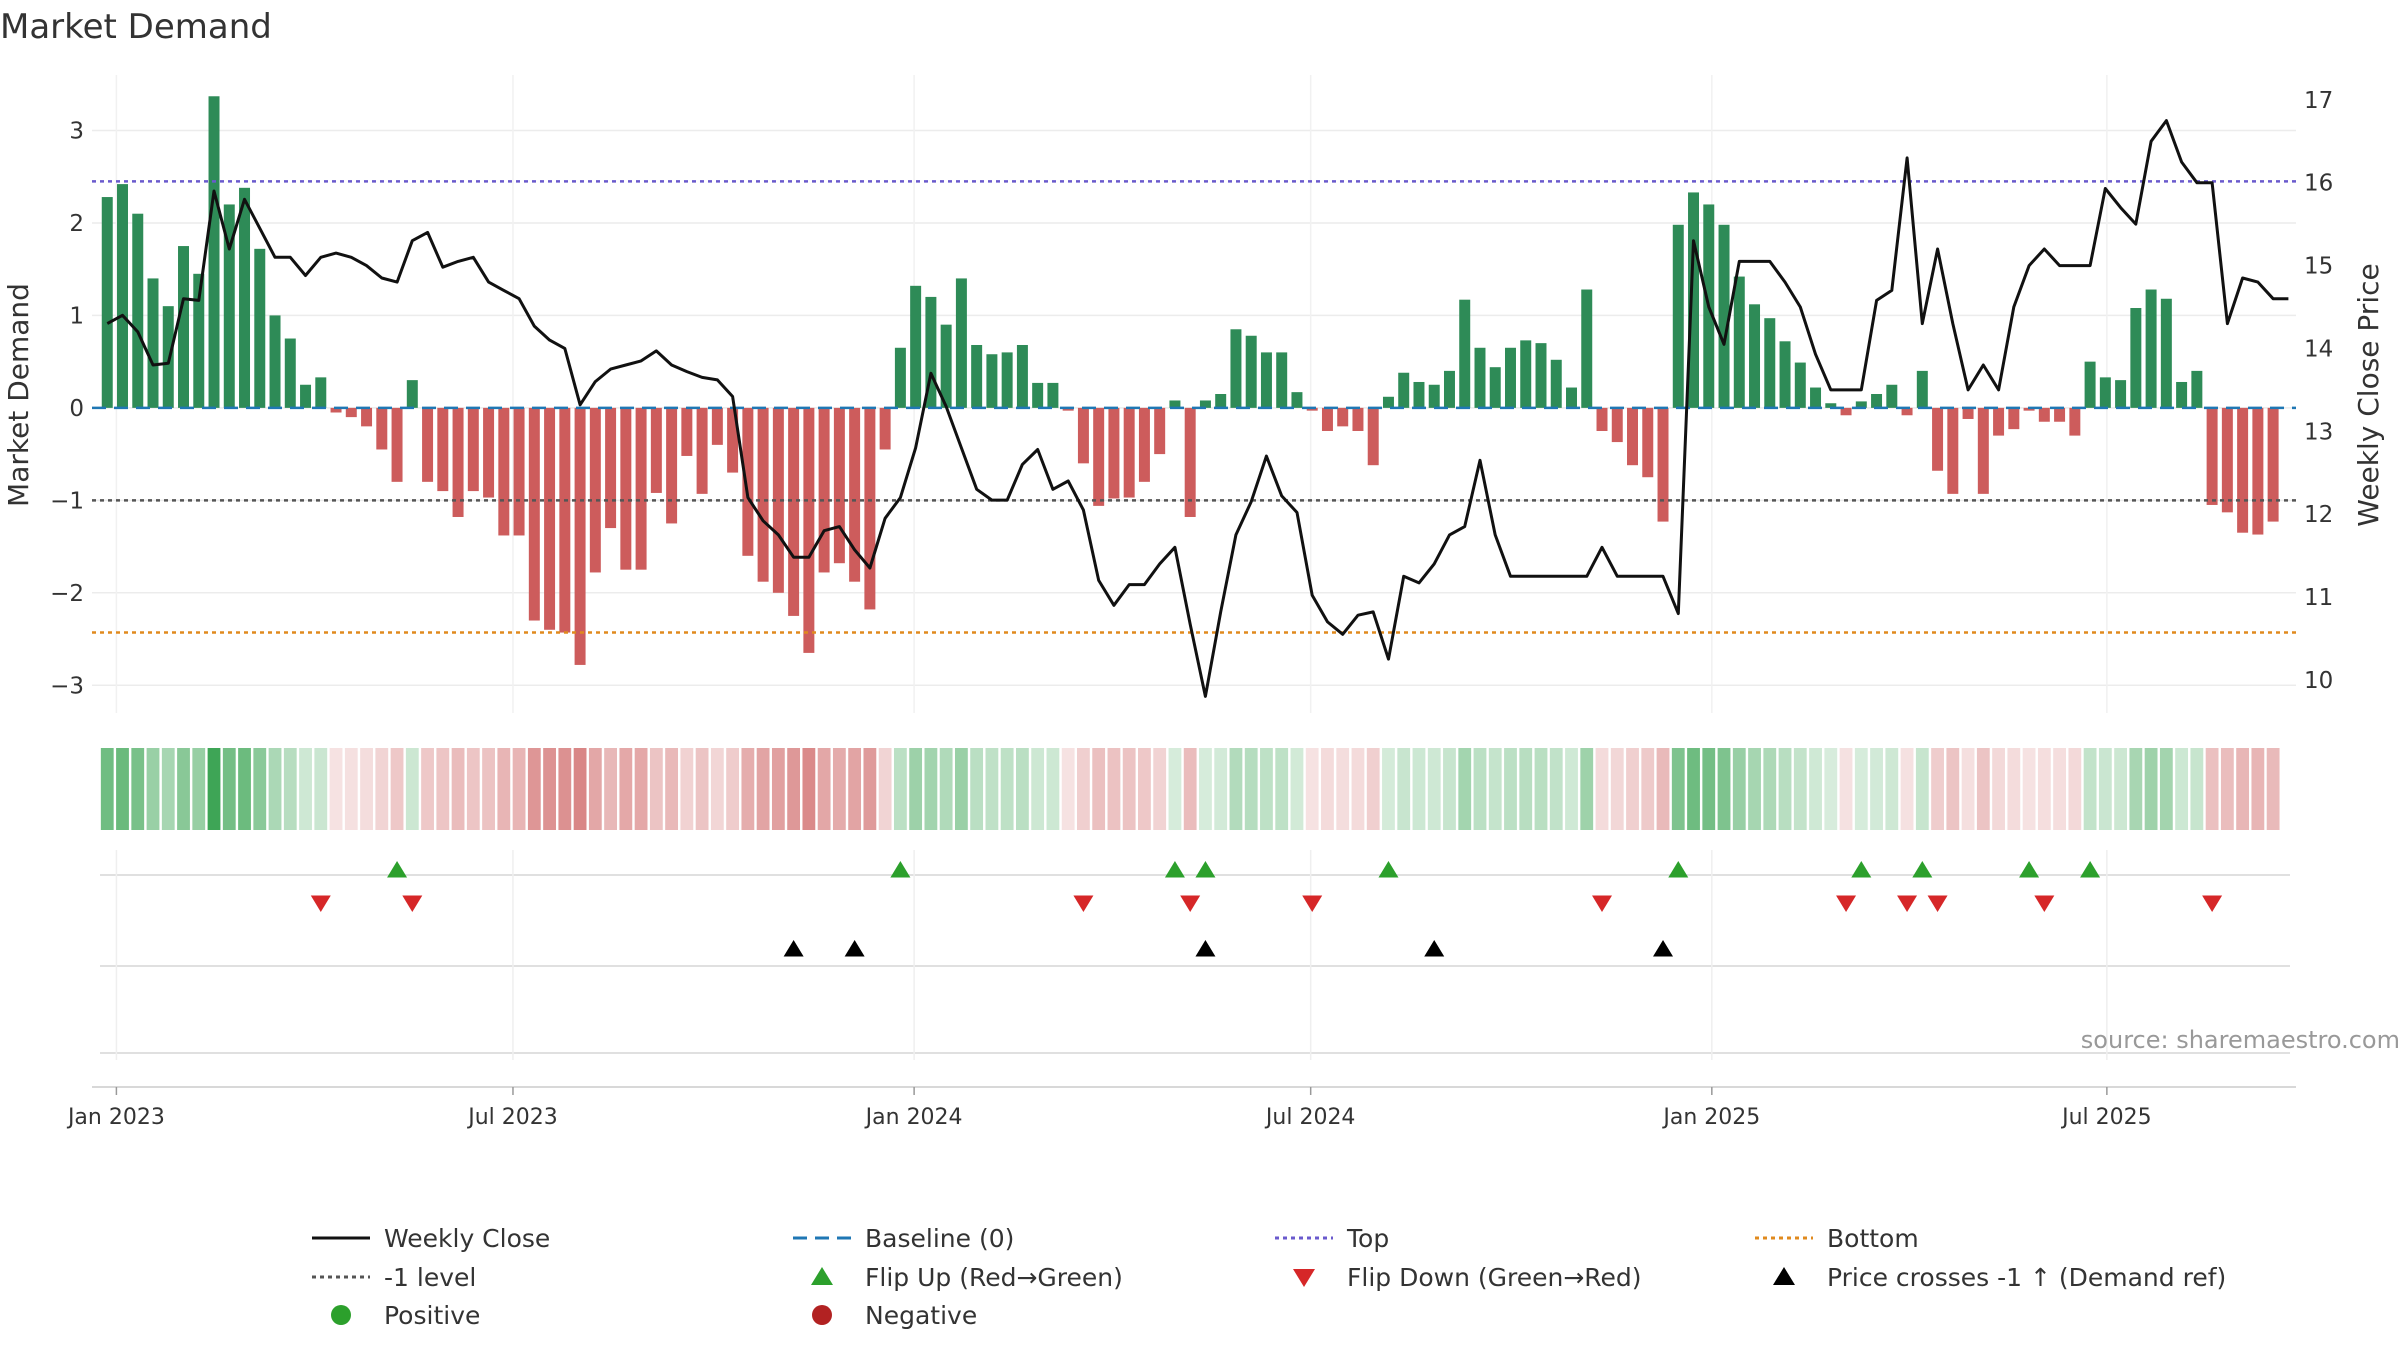 The image size is (2400, 1350). I want to click on legend-label: Positive, so click(432, 1315).